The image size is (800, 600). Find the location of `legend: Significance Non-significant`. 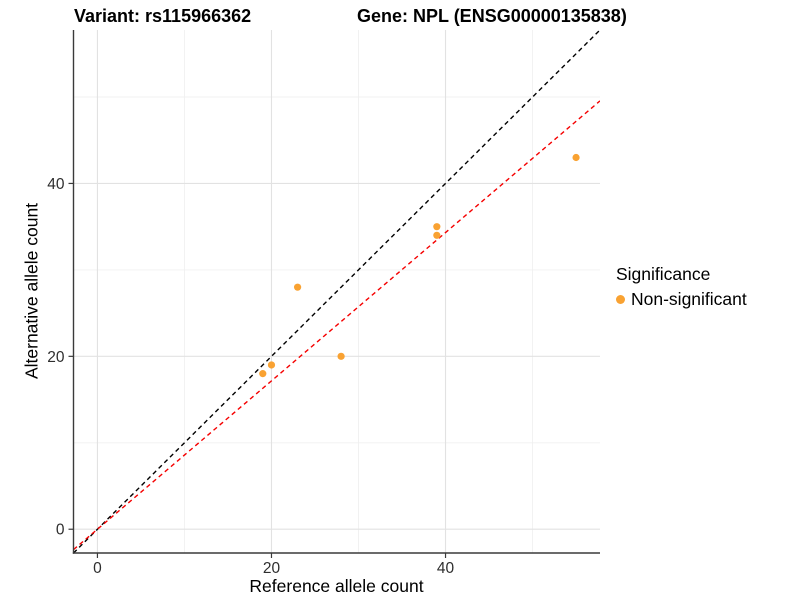

legend: Significance Non-significant is located at coordinates (681, 287).